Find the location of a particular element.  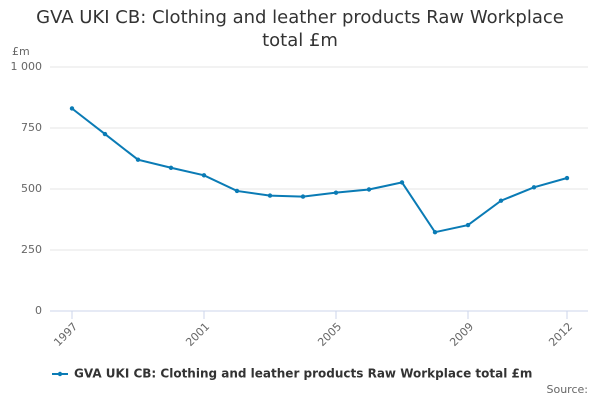

legend-marker is located at coordinates (60, 374).